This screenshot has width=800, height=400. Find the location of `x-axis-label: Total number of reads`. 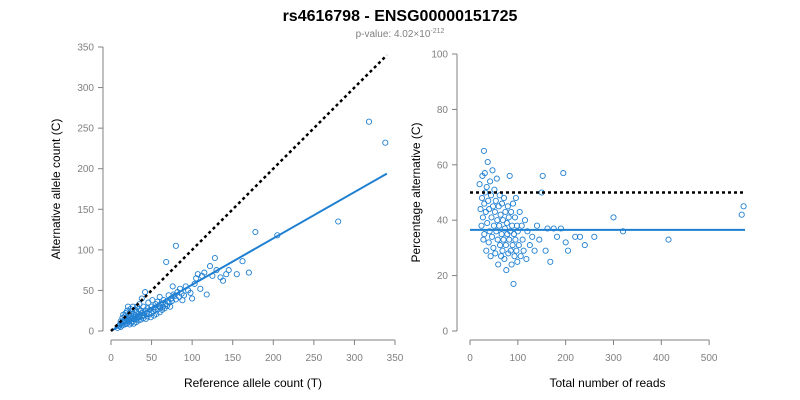

x-axis-label: Total number of reads is located at coordinates (607, 383).